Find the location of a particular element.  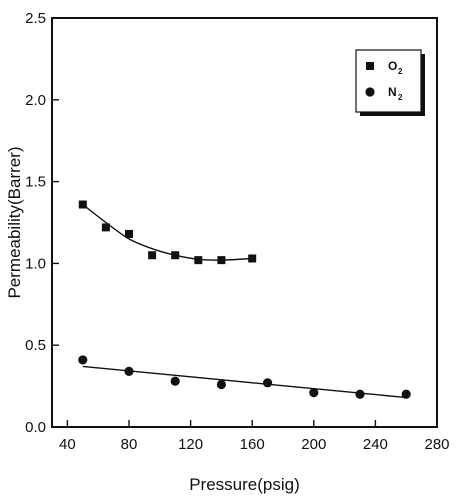

legend-box is located at coordinates (388, 81).